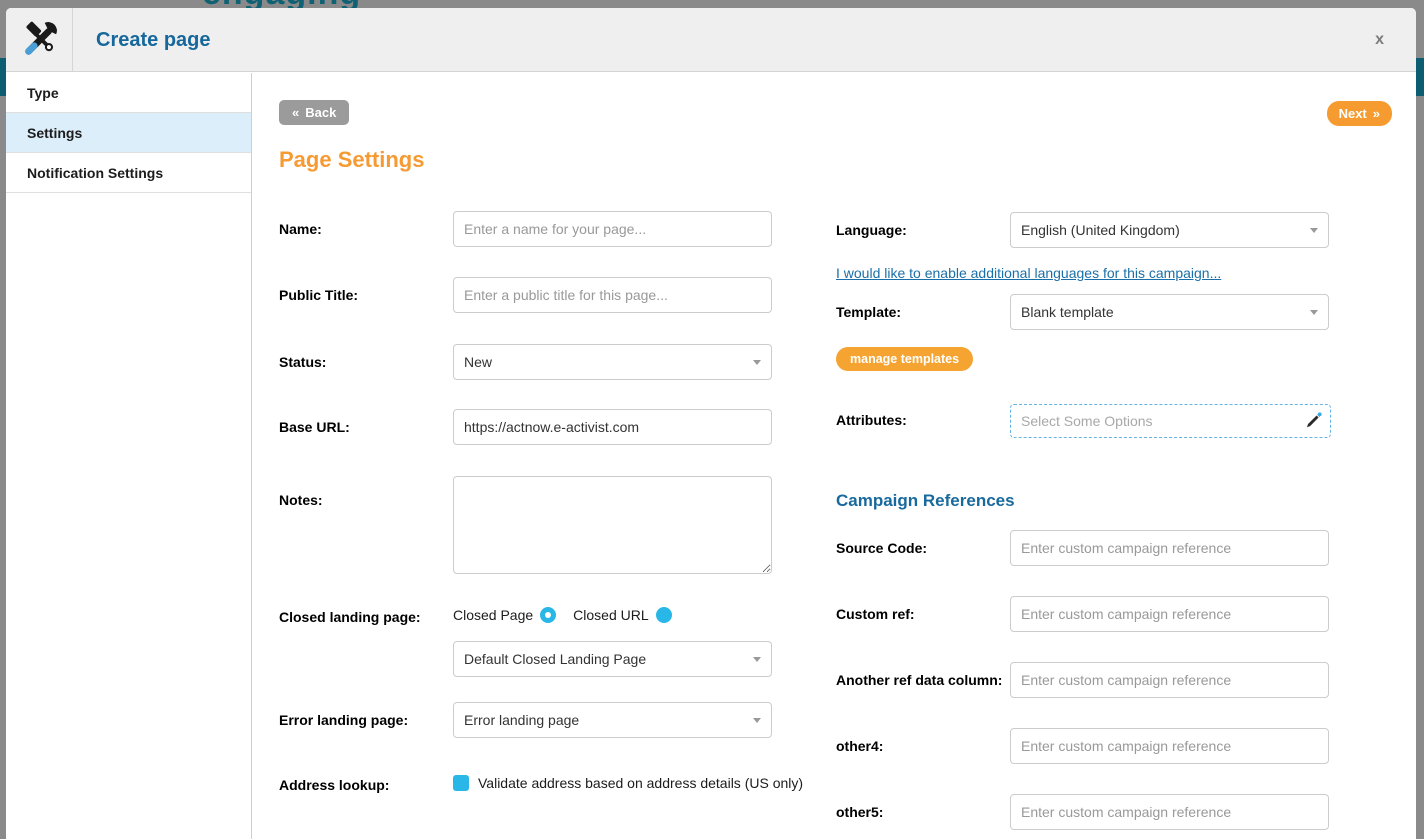 This screenshot has height=839, width=1424. Describe the element at coordinates (128, 93) in the screenshot. I see `sidebar-item-type: Type` at that location.